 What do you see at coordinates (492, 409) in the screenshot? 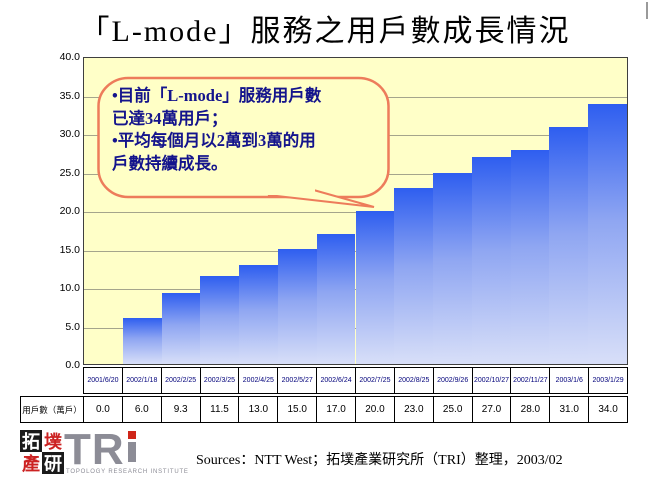
I see `value-cell: 27.0` at bounding box center [492, 409].